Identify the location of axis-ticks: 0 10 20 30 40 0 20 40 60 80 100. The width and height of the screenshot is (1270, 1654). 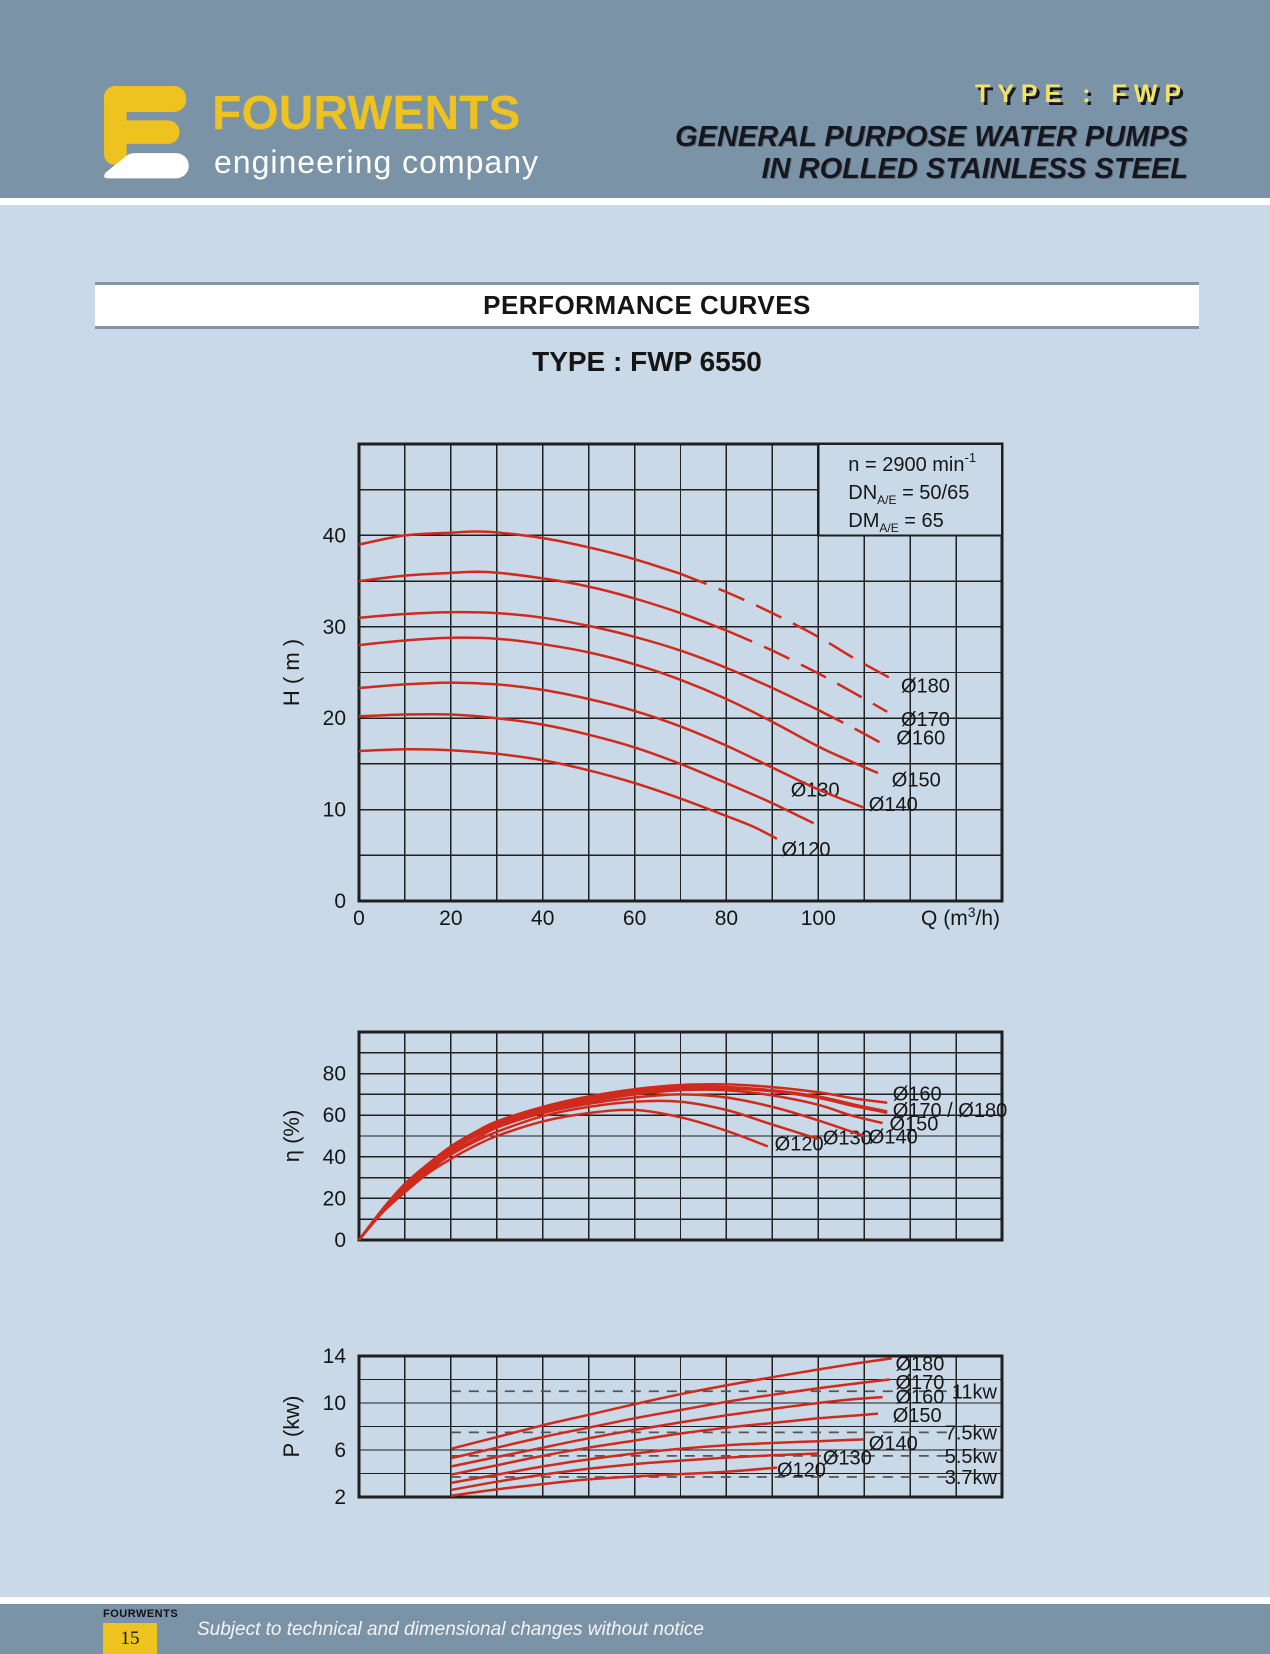
(579, 727).